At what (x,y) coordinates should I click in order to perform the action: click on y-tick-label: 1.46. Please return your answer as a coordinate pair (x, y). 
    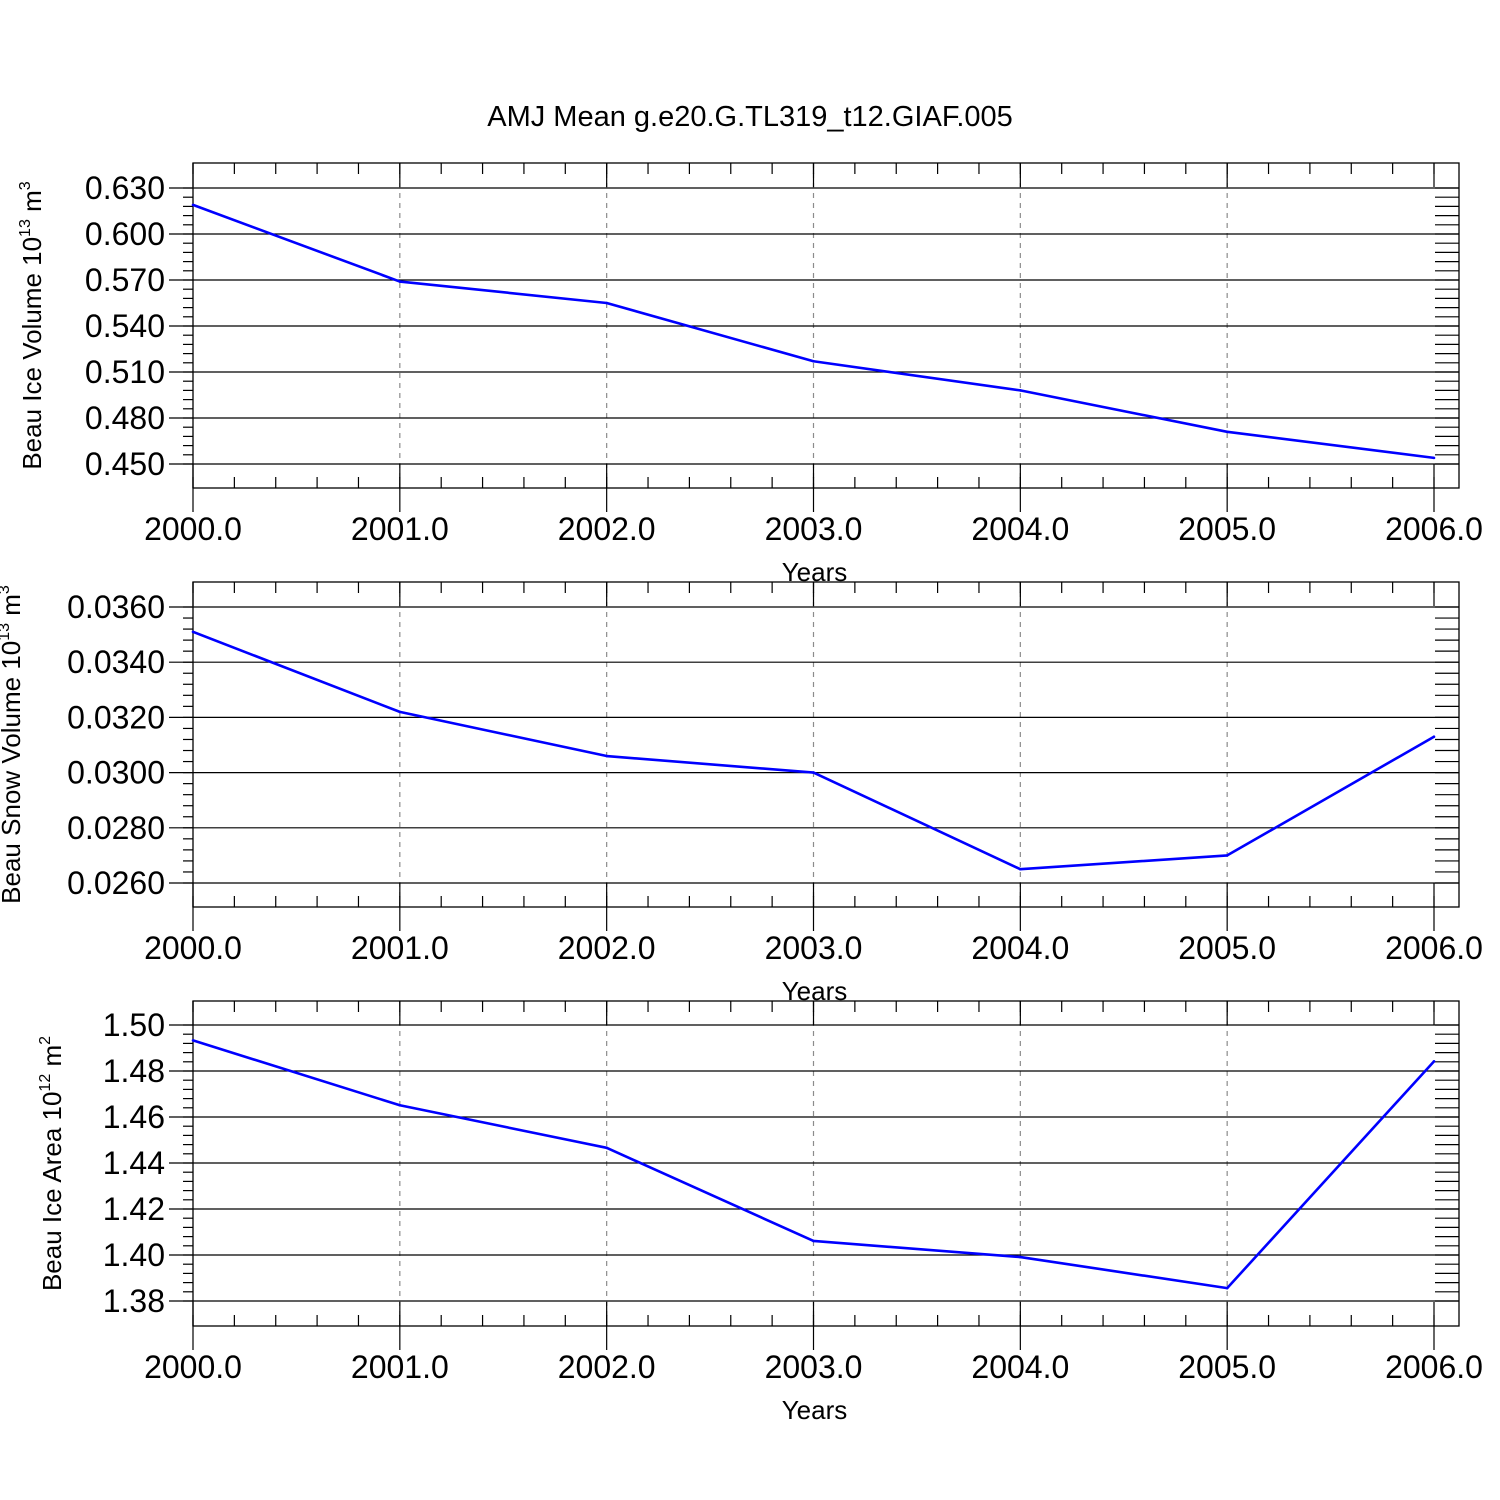
    Looking at the image, I should click on (134, 1117).